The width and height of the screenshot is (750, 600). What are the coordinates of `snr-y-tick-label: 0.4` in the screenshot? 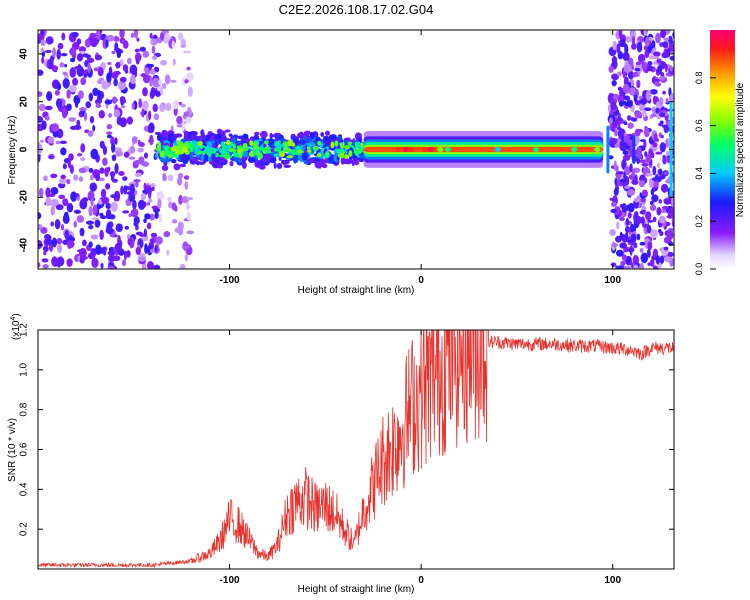 It's located at (24, 489).